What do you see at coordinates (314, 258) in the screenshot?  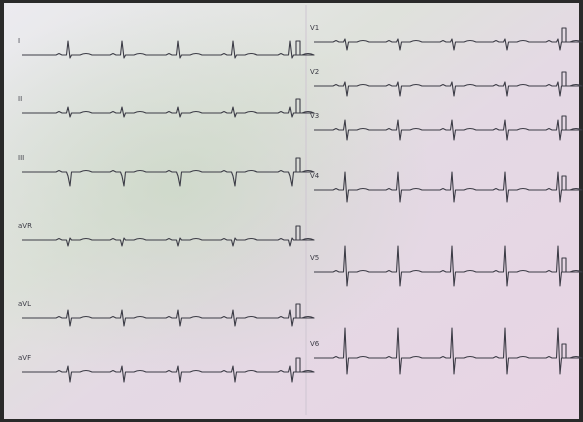 I see `lead-label: V5` at bounding box center [314, 258].